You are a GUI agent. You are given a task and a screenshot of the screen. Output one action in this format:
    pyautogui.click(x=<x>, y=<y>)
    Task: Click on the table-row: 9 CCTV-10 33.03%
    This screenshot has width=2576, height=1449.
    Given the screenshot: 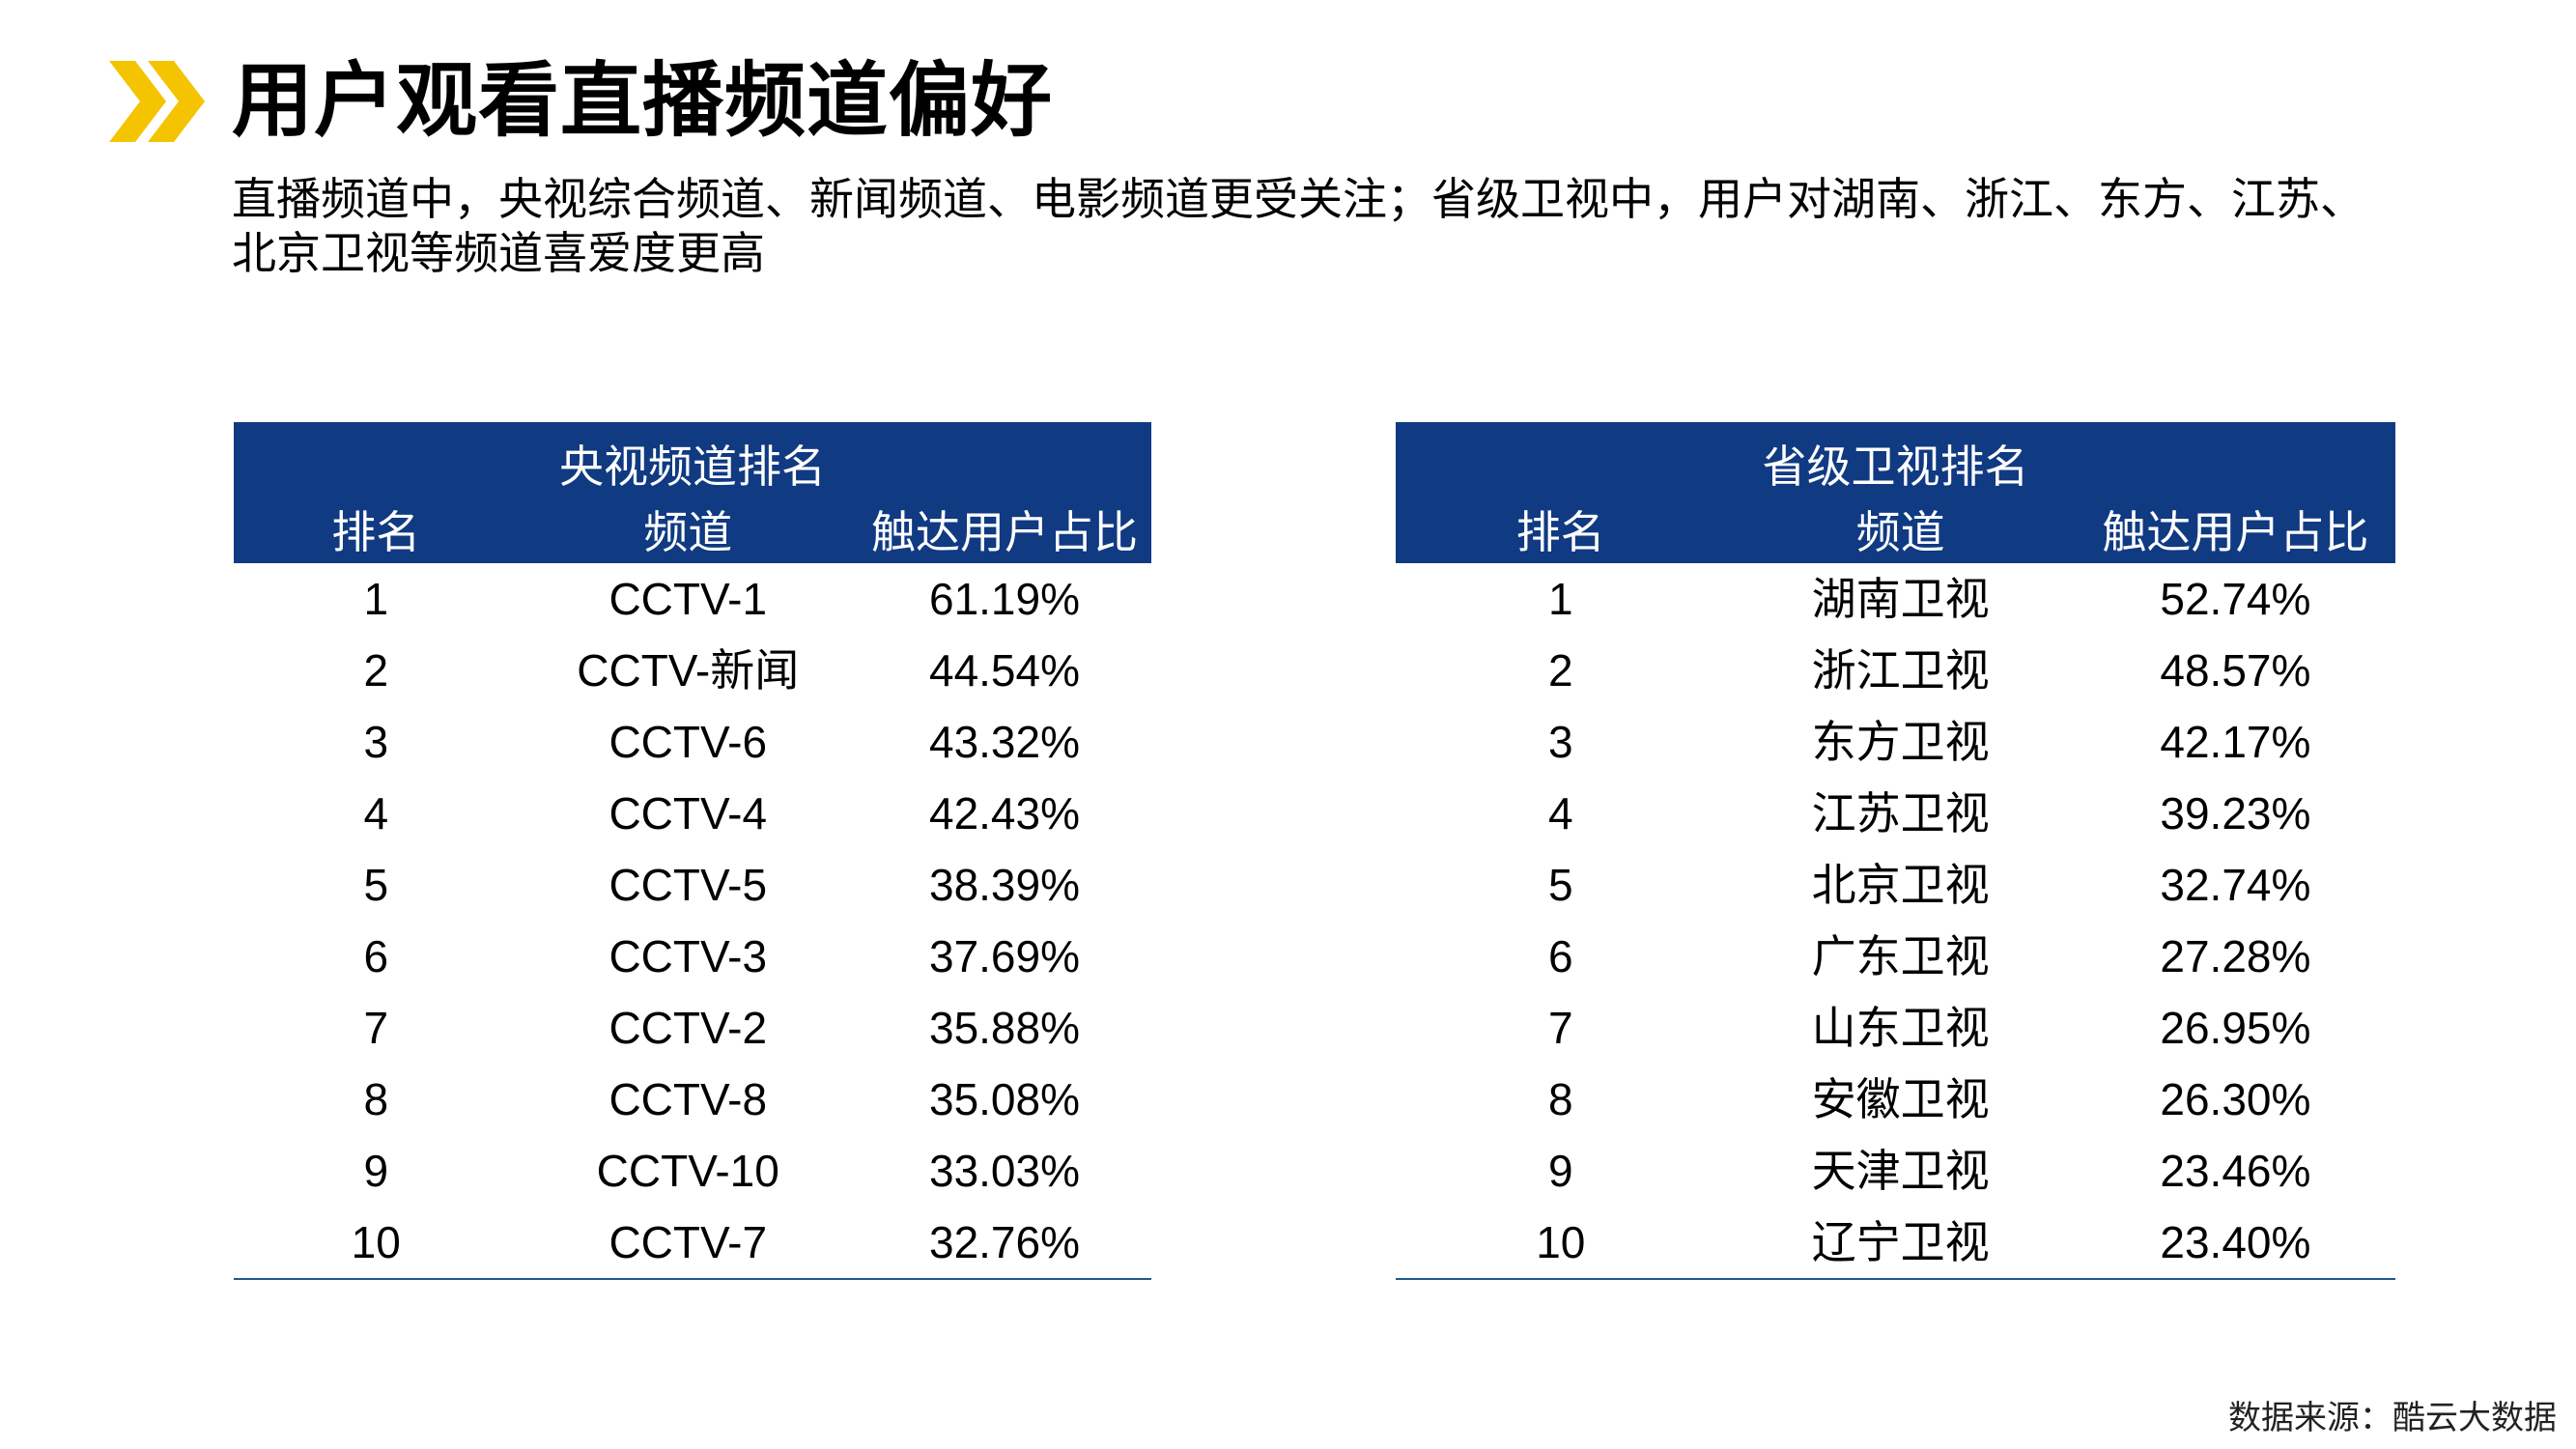 What is the action you would take?
    pyautogui.click(x=692, y=1171)
    